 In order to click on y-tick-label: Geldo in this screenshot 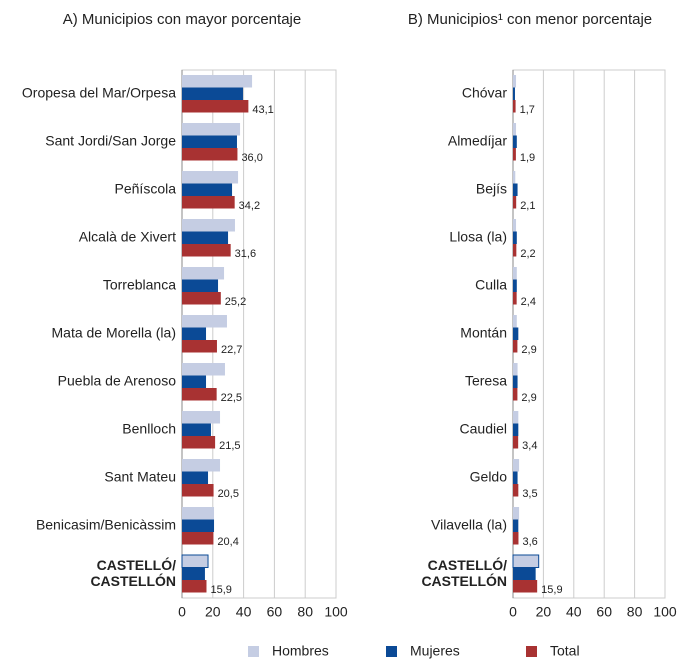, I will do `click(489, 477)`.